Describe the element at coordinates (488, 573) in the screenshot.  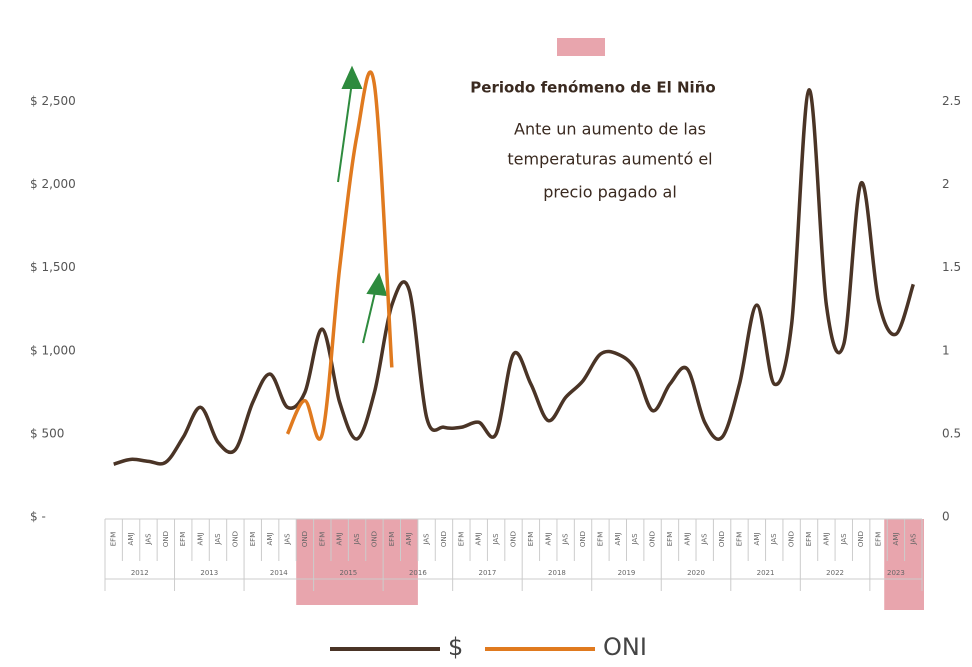
I see `x-group-label: 2017` at that location.